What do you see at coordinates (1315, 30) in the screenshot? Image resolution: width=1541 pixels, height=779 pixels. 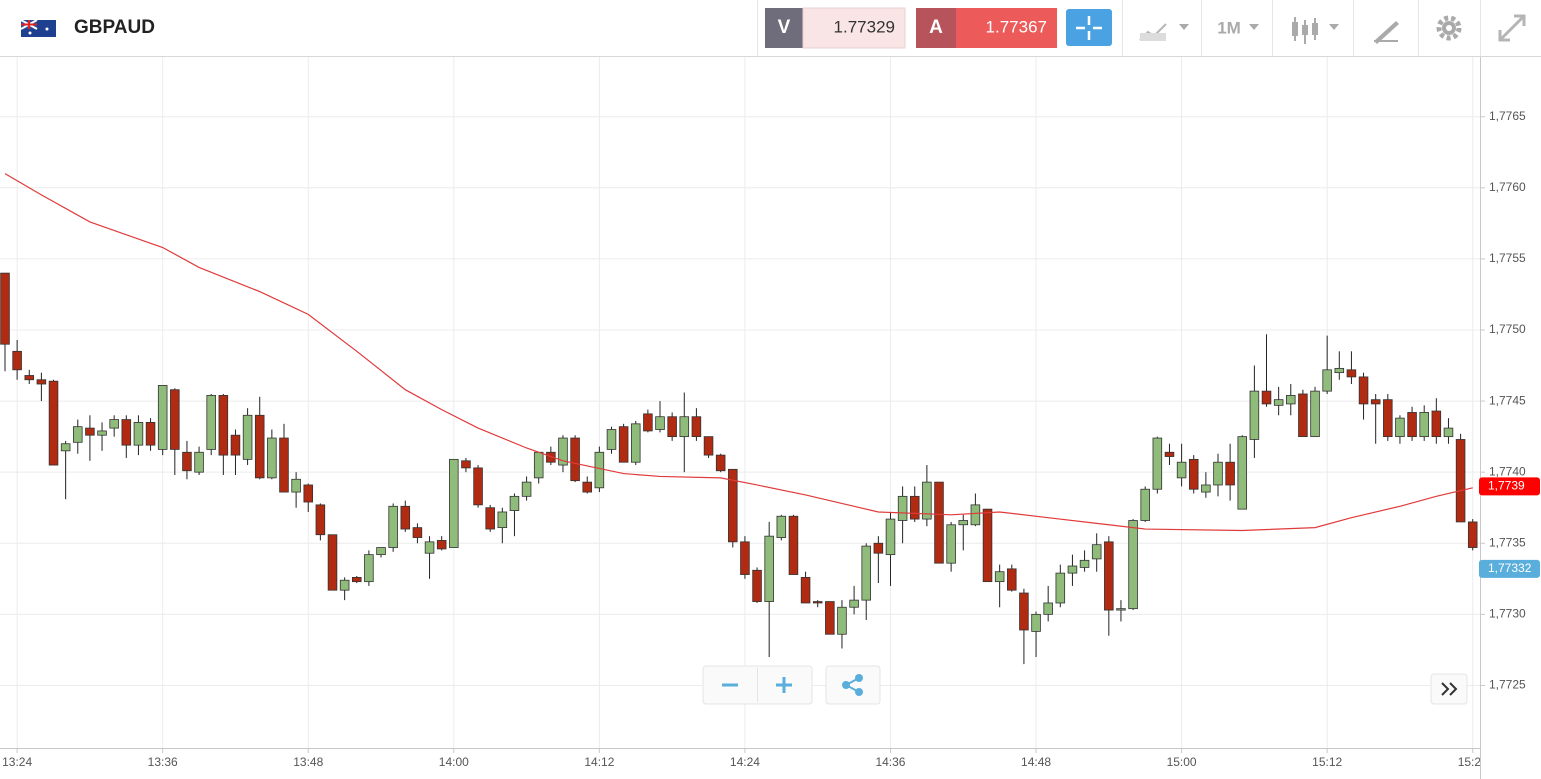 I see `candle-style-button` at bounding box center [1315, 30].